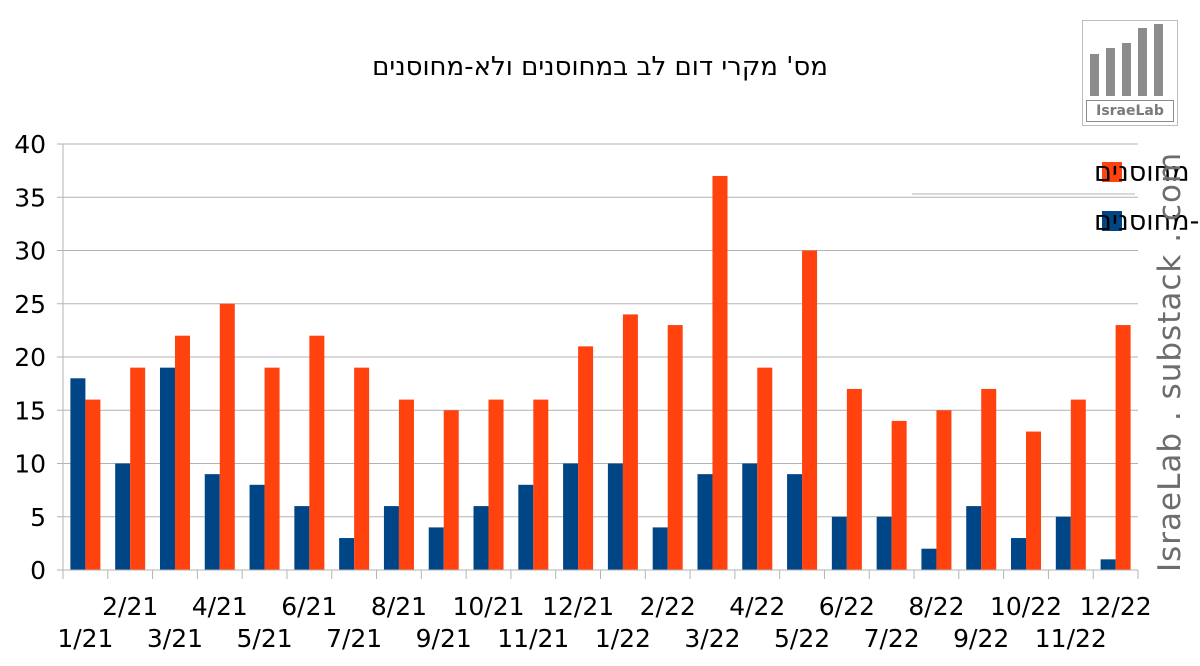  Describe the element at coordinates (444, 638) in the screenshot. I see `x-tick-label: 9/21` at that location.